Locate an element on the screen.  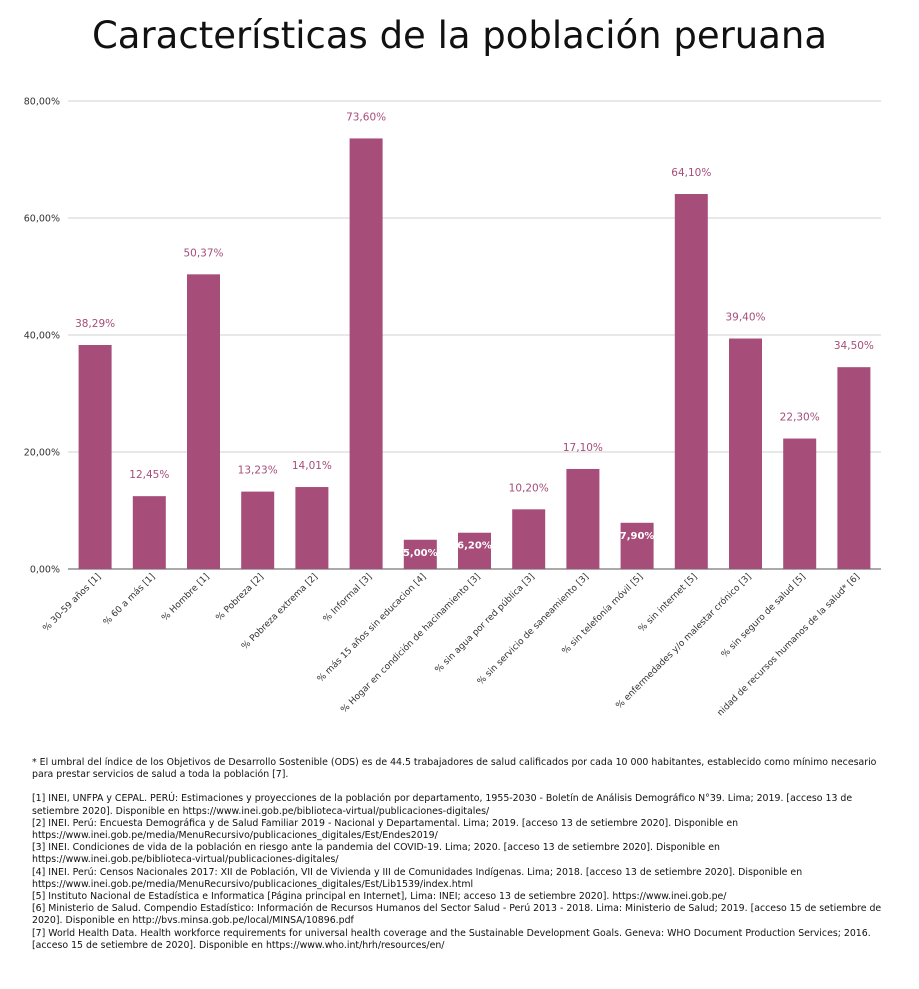
chart-title: Características de la población peruana is located at coordinates (459, 35).